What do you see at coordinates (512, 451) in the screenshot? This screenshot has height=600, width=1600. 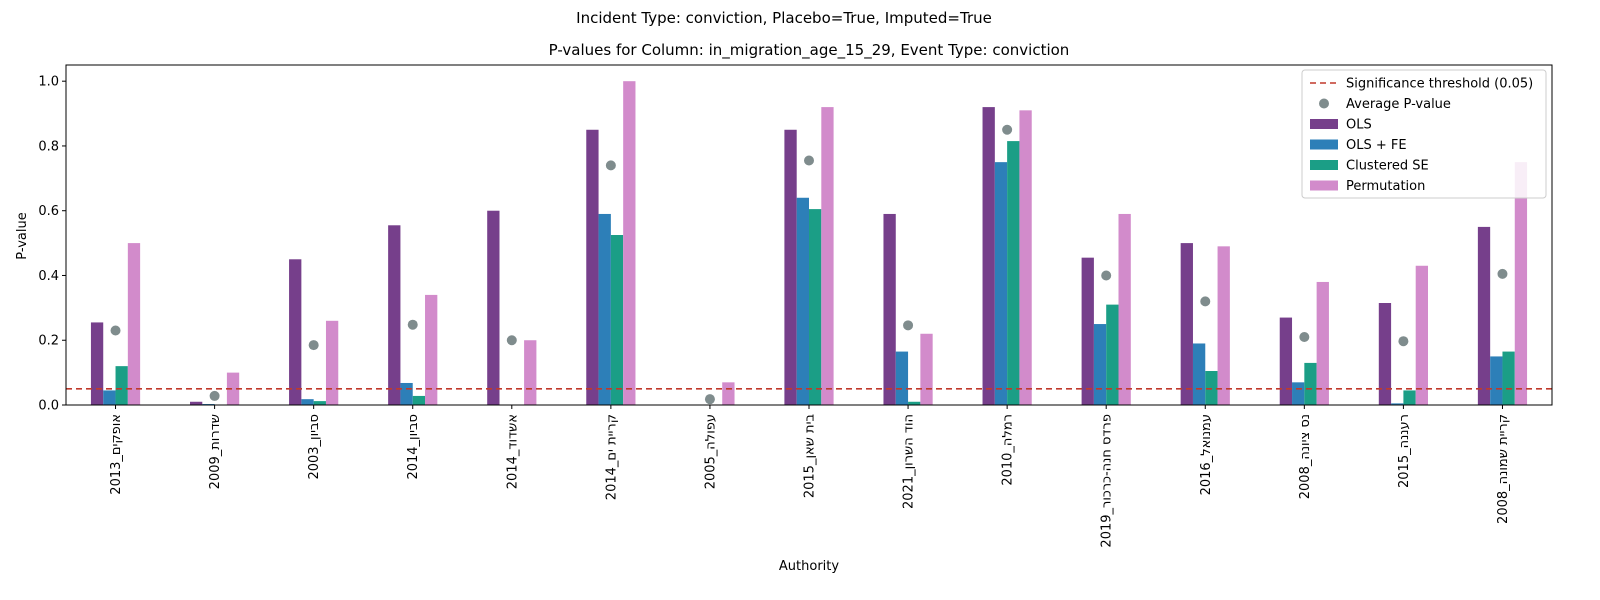 I see `x-tick-label: אשדוד_2014` at bounding box center [512, 451].